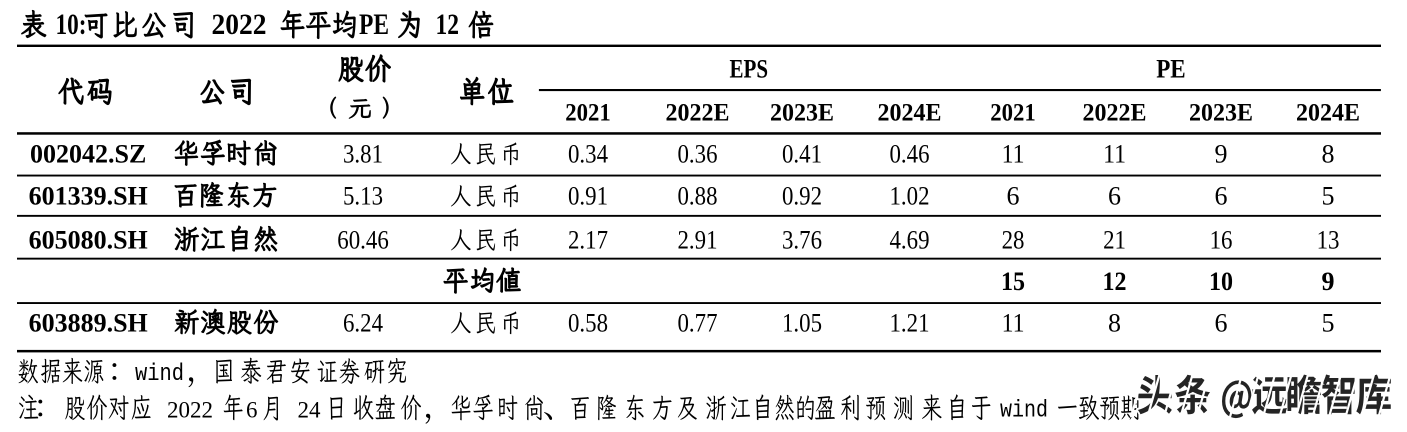 This screenshot has width=1407, height=432. Describe the element at coordinates (363, 196) in the screenshot. I see `svg-text: 5.13` at that location.